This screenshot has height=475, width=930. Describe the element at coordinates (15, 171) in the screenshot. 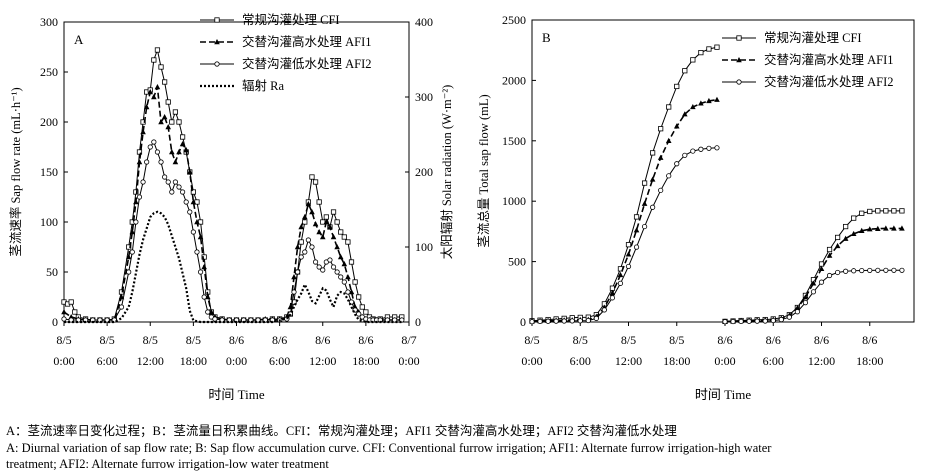

I see `y-axis-label-a: 茎流速率 Sap flow rate (mL·h⁻¹)` at that location.